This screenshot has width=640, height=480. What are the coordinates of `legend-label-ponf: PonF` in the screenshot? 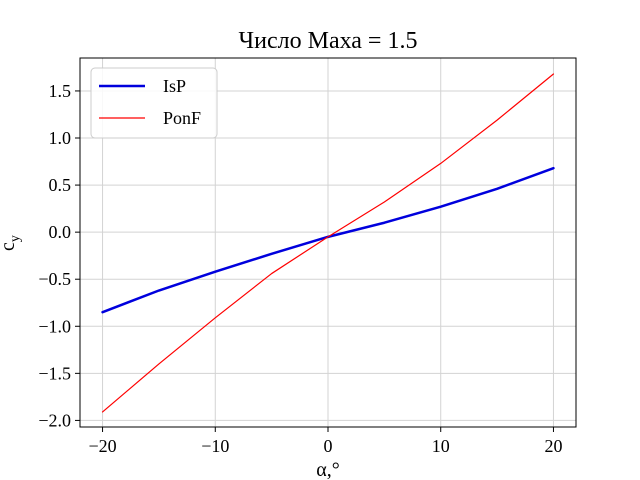 It's located at (182, 118).